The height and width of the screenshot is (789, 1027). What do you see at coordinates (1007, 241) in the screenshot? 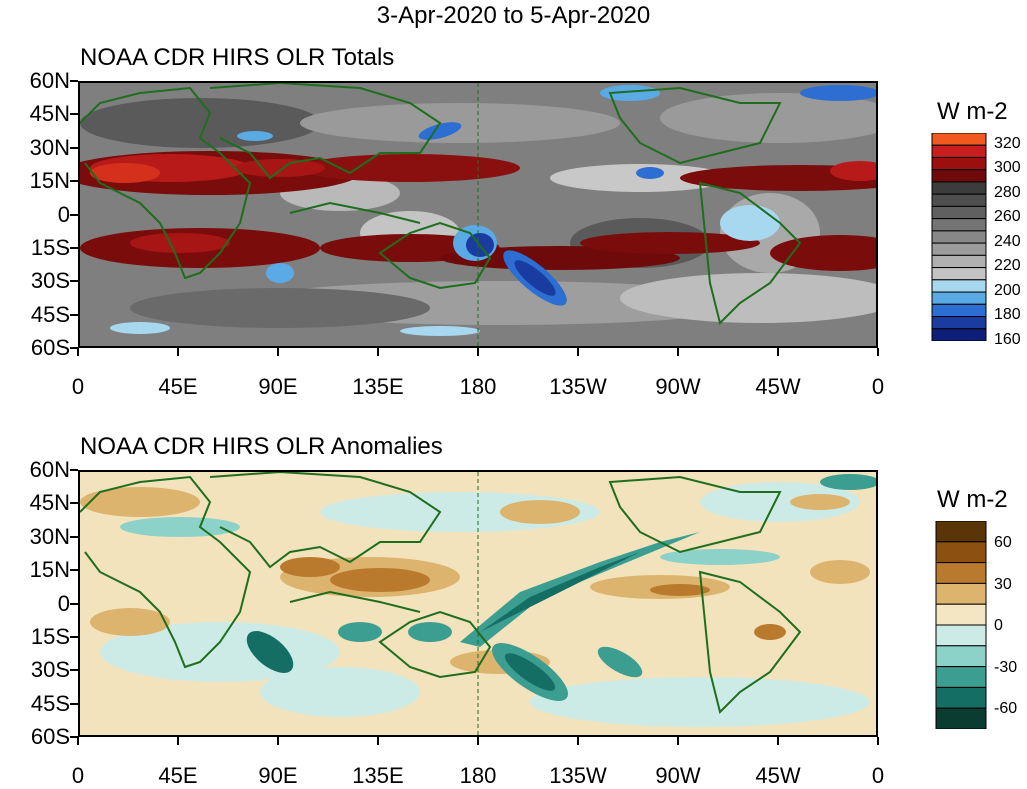
I see `colorbar-tick-label: 240` at bounding box center [1007, 241].